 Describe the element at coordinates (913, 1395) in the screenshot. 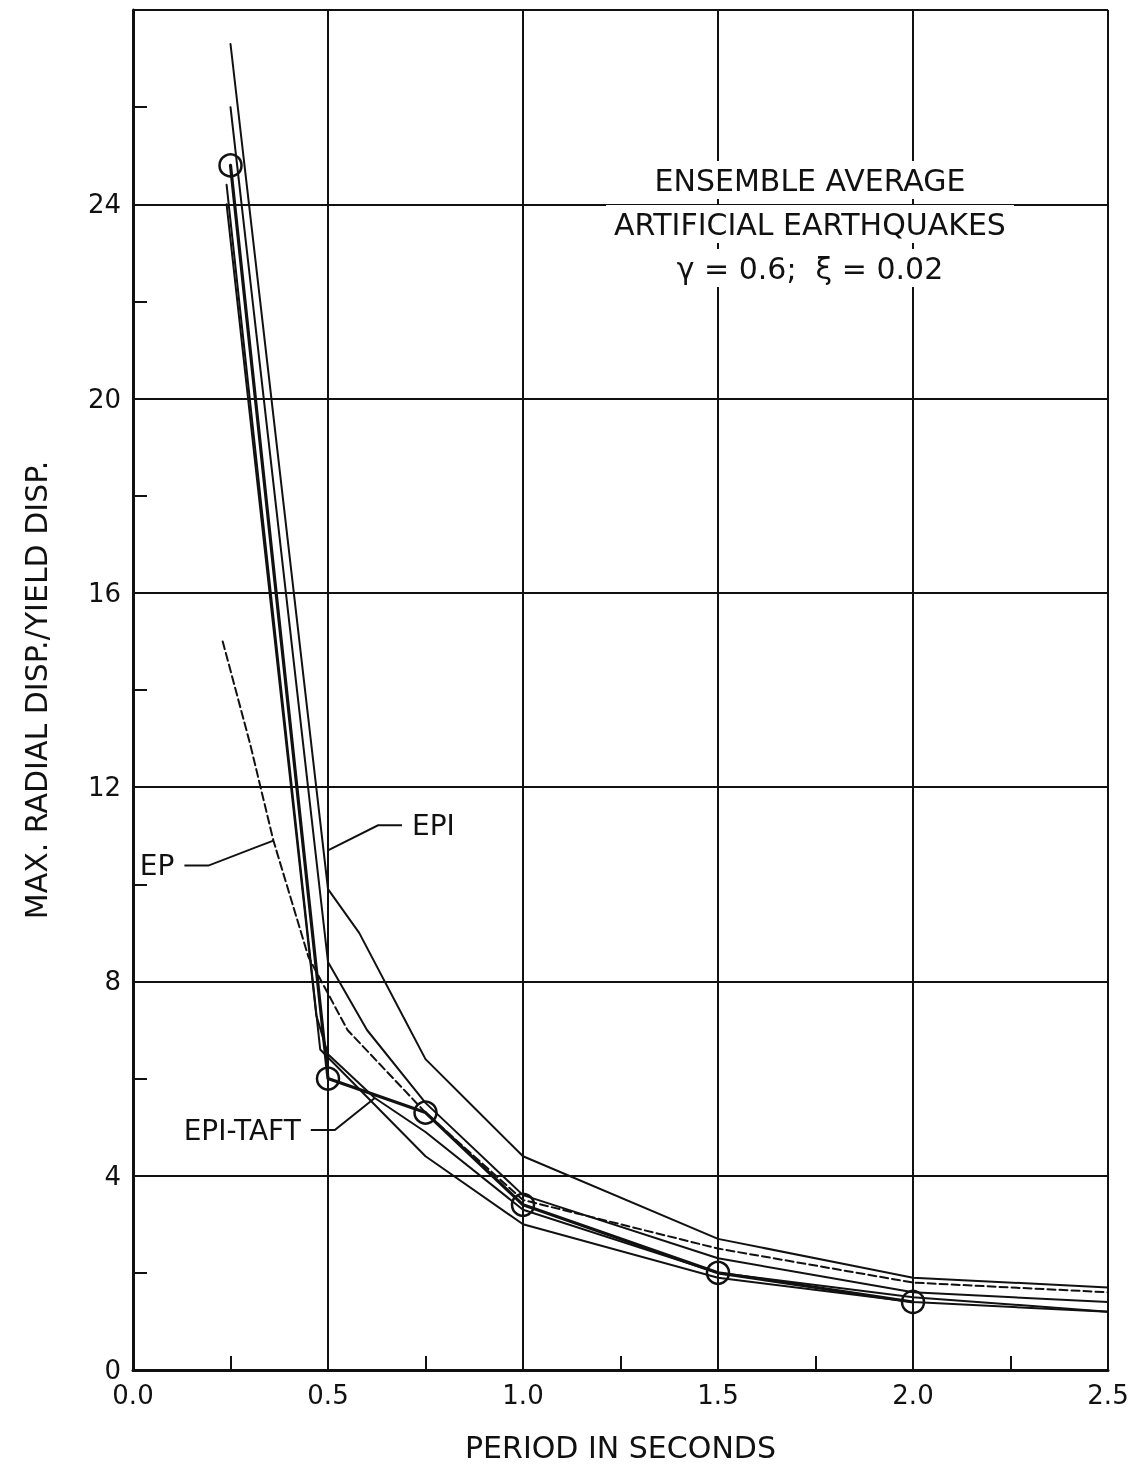

I see `x-tick-label: 2.0` at that location.